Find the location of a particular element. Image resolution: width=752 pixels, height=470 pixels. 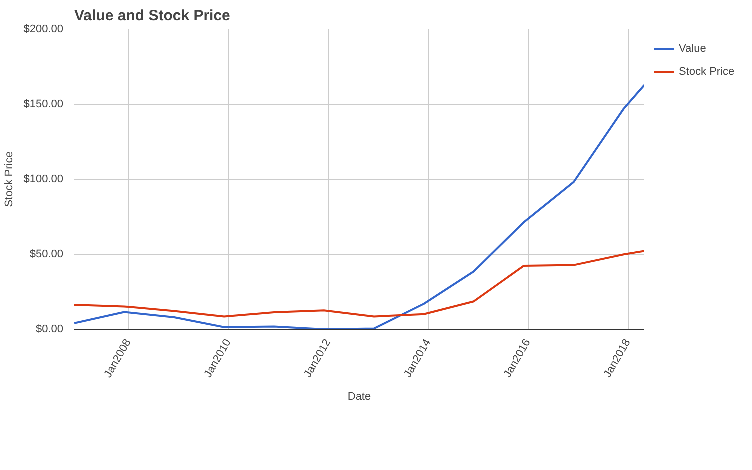

y-tick-label: $100.00 is located at coordinates (44, 180).